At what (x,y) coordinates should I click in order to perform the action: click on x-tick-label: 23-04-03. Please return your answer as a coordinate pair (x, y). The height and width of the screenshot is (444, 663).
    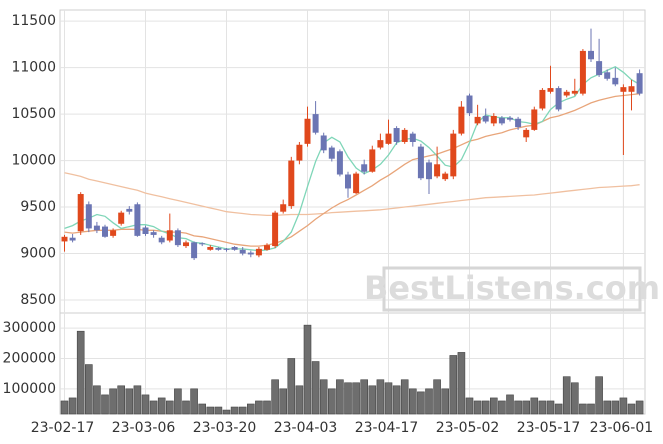
    Looking at the image, I should click on (306, 428).